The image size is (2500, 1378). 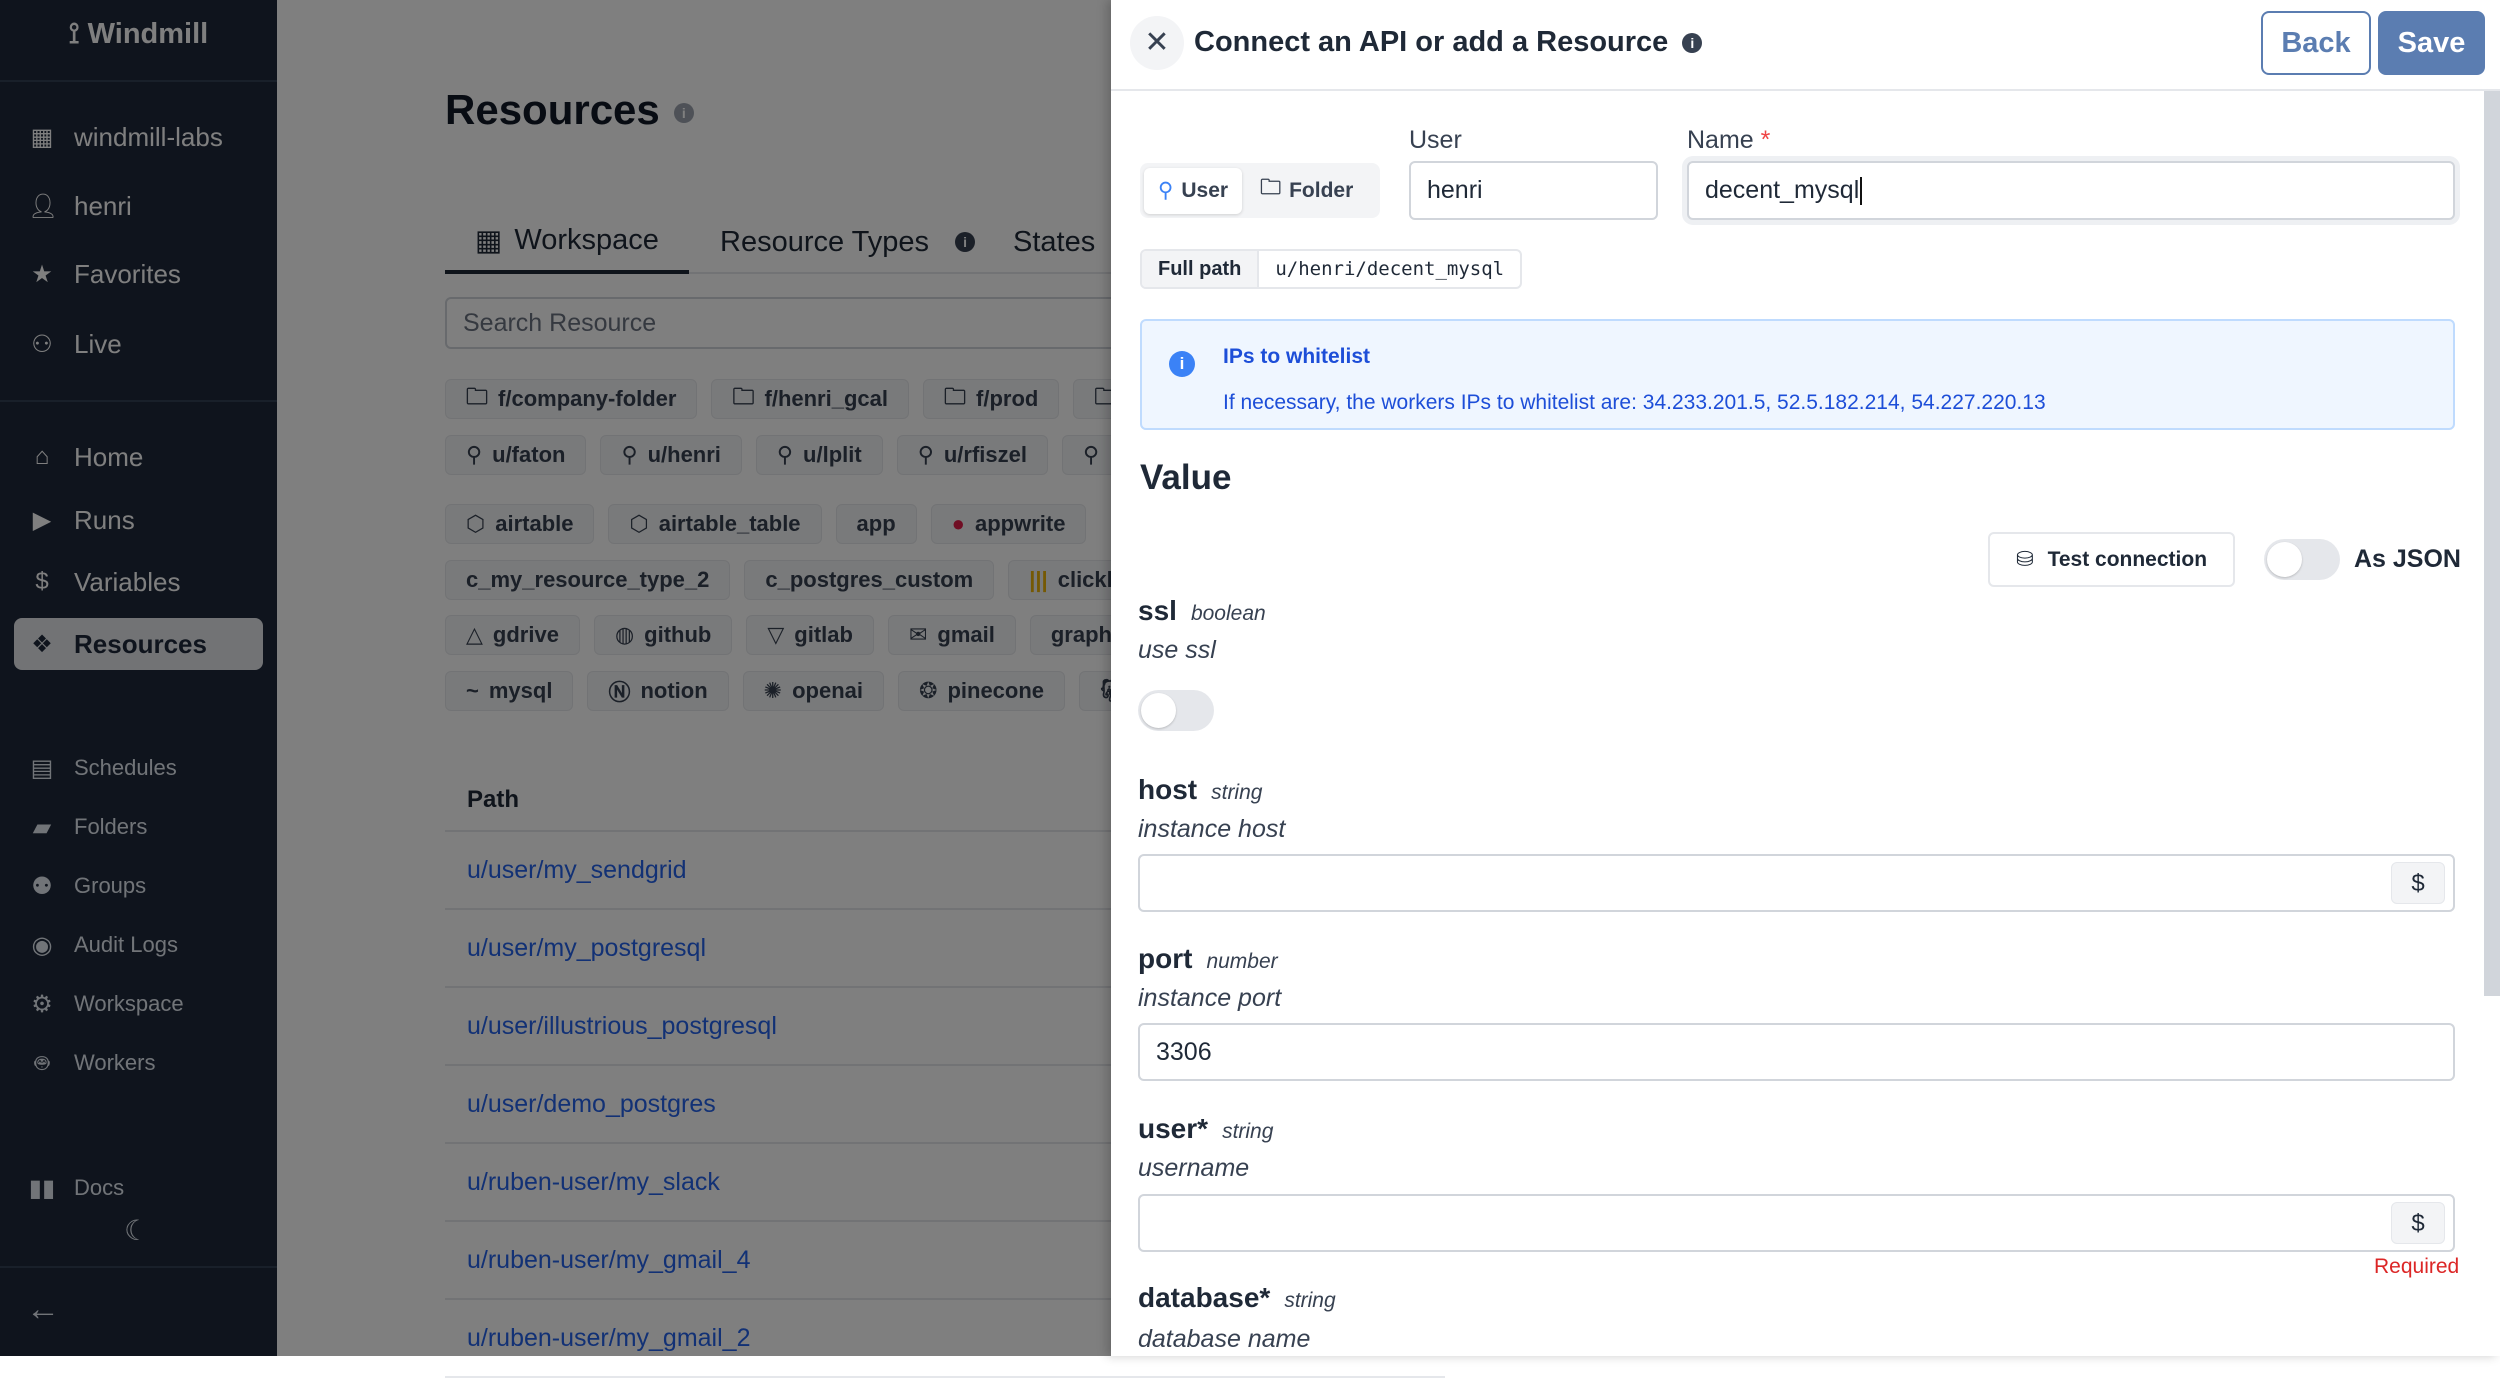 What do you see at coordinates (2417, 1266) in the screenshot?
I see `required-error: Required` at bounding box center [2417, 1266].